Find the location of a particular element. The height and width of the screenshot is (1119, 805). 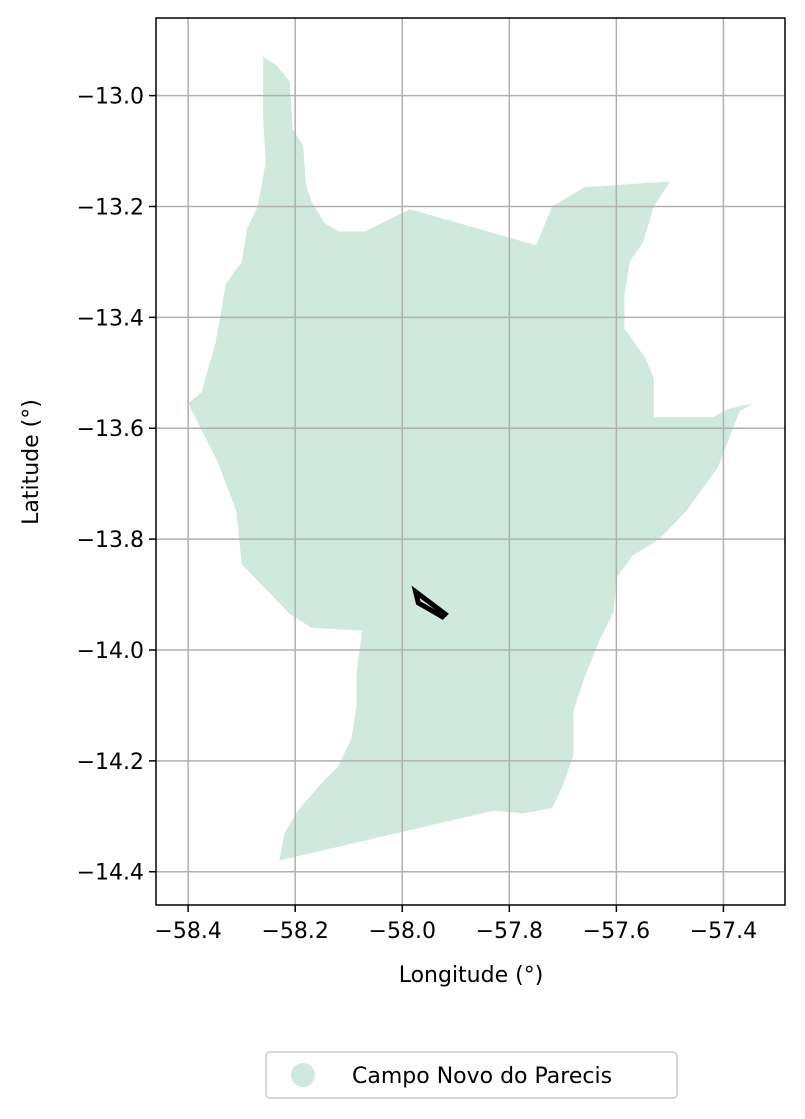

y-tick-label: −14.4 is located at coordinates (110, 873).